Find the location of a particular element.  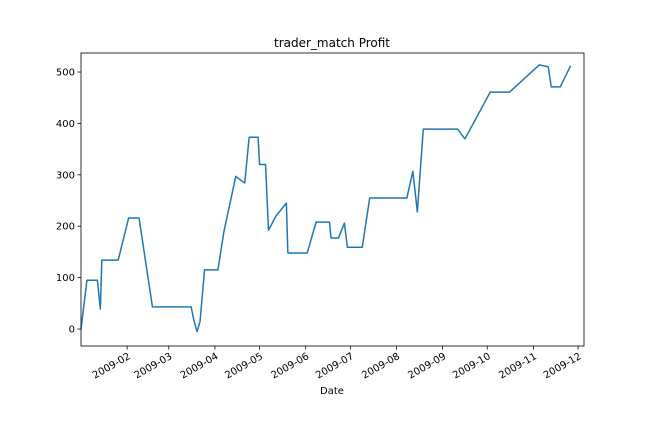

x-tick-label: 2009-04 is located at coordinates (200, 366).